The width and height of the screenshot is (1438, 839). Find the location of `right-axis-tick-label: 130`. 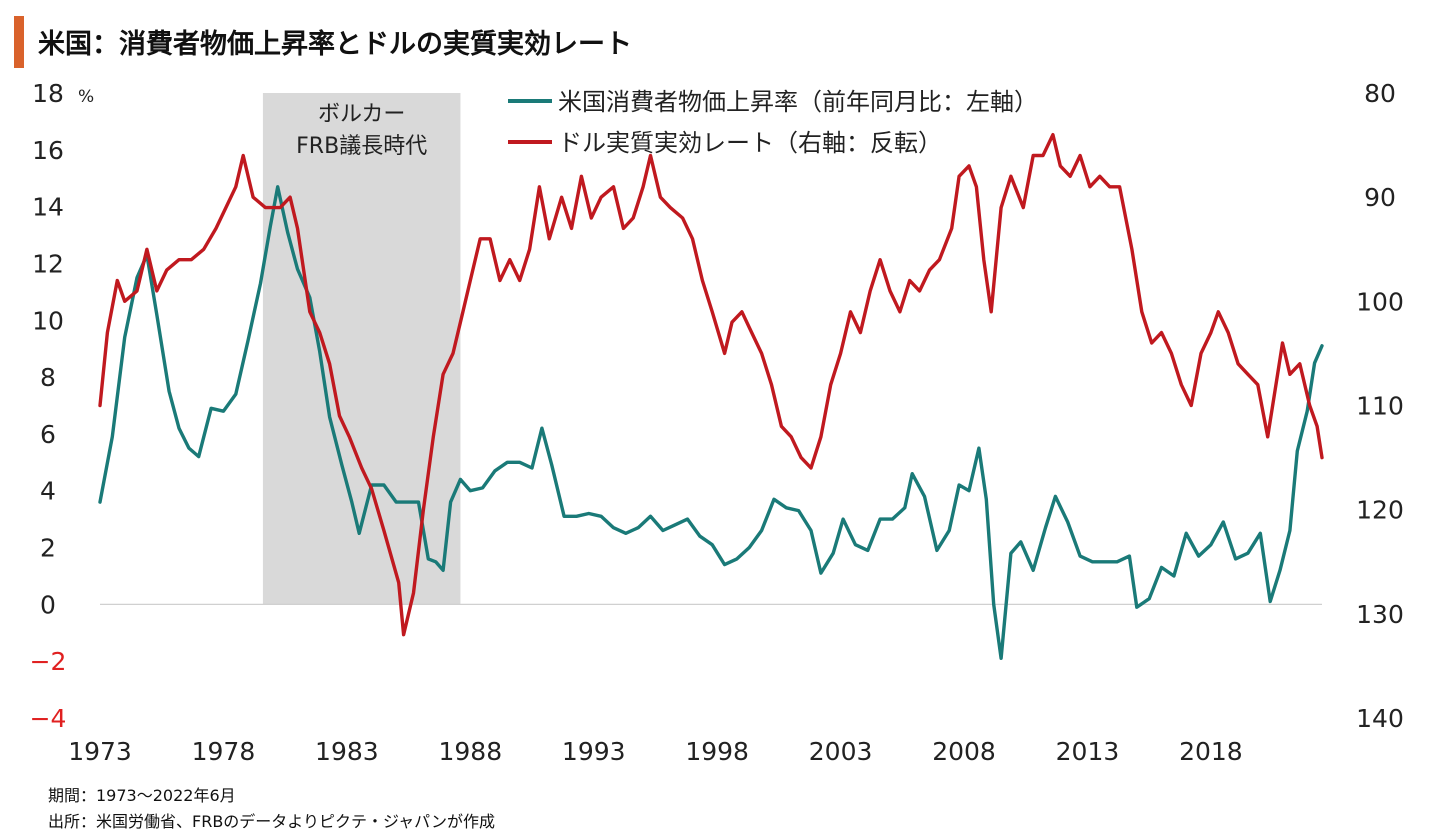

right-axis-tick-label: 130 is located at coordinates (1380, 614).